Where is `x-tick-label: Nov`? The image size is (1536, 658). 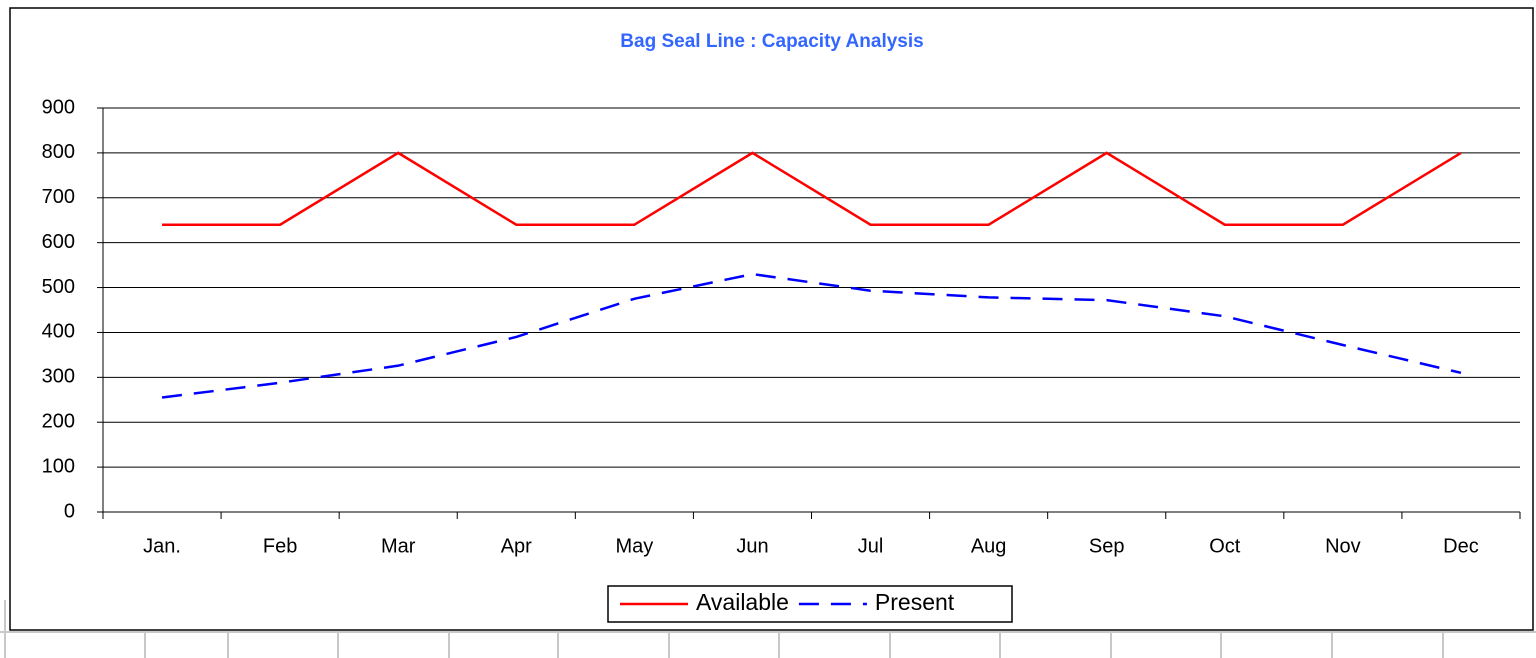
x-tick-label: Nov is located at coordinates (1343, 546).